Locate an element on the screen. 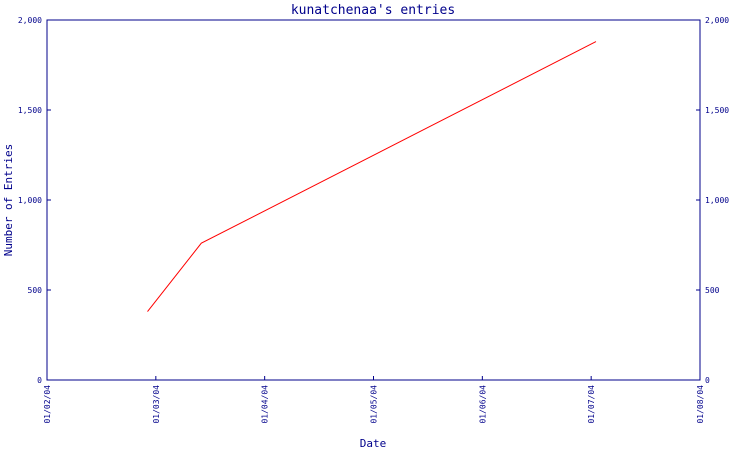 This screenshot has height=450, width=750. x-tick-label: 01/05/04 is located at coordinates (374, 404).